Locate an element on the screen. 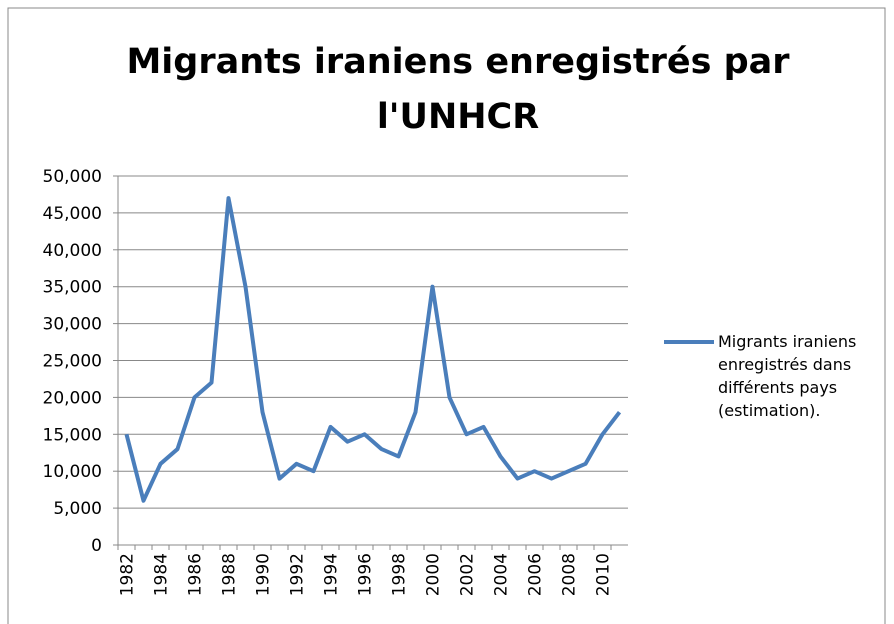 This screenshot has width=894, height=624. x-tick-label: 1992 is located at coordinates (298, 574).